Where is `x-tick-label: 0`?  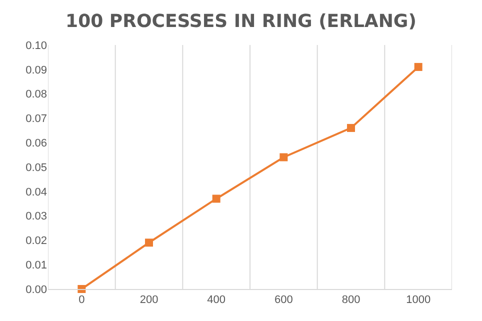 x-tick-label: 0 is located at coordinates (81, 300).